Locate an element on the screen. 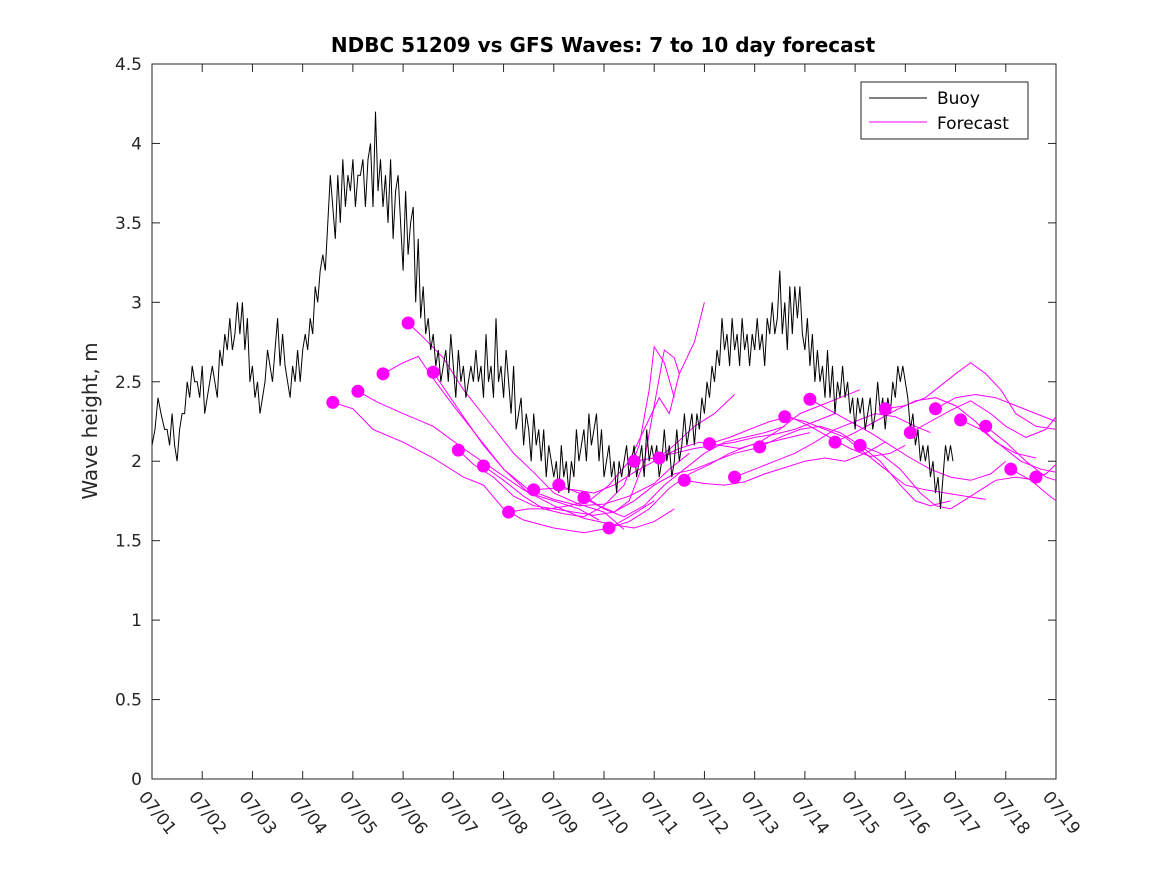 This screenshot has height=875, width=1167. legend-buoy-label: Buoy is located at coordinates (958, 99).